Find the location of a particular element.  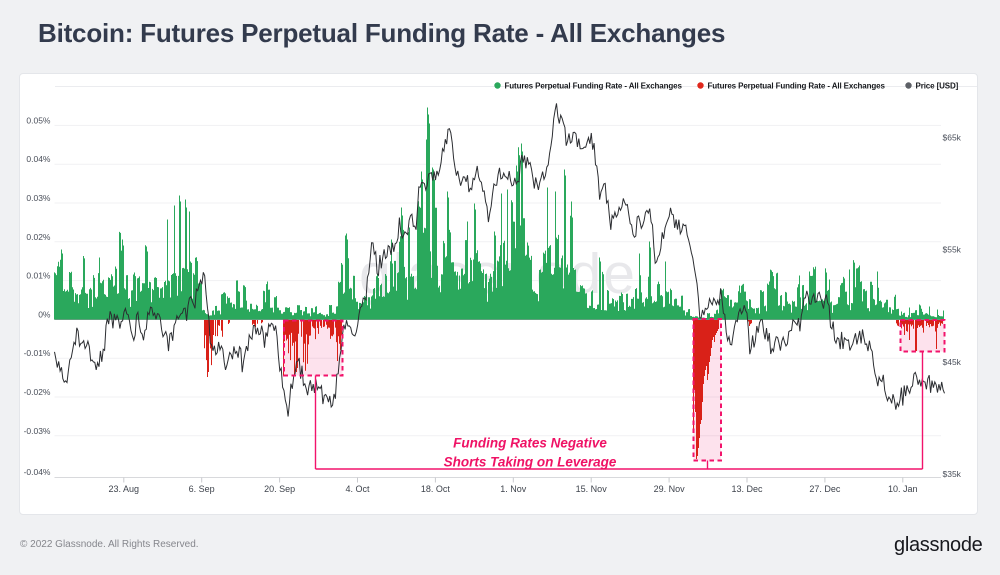

svg-text: 0% is located at coordinates (44, 314).